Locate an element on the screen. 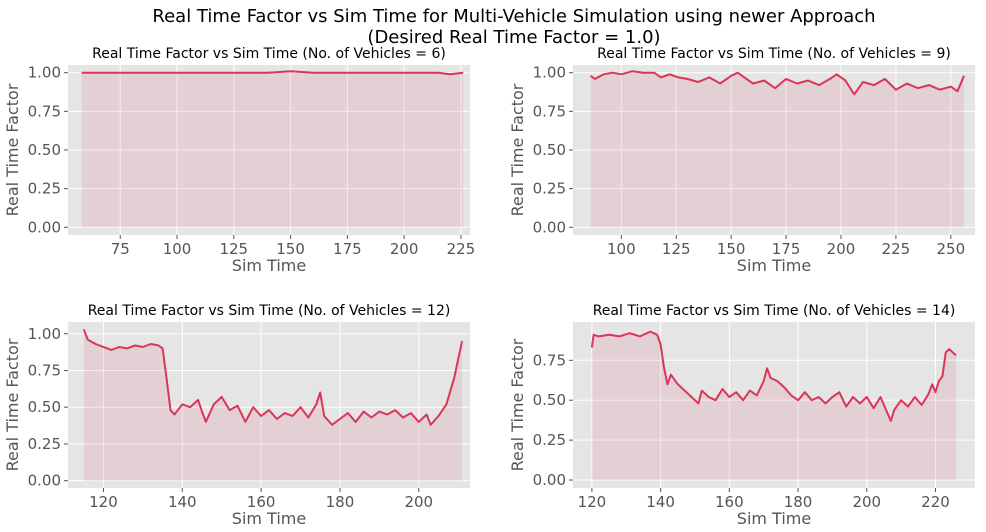  plot-area is located at coordinates (269, 405).